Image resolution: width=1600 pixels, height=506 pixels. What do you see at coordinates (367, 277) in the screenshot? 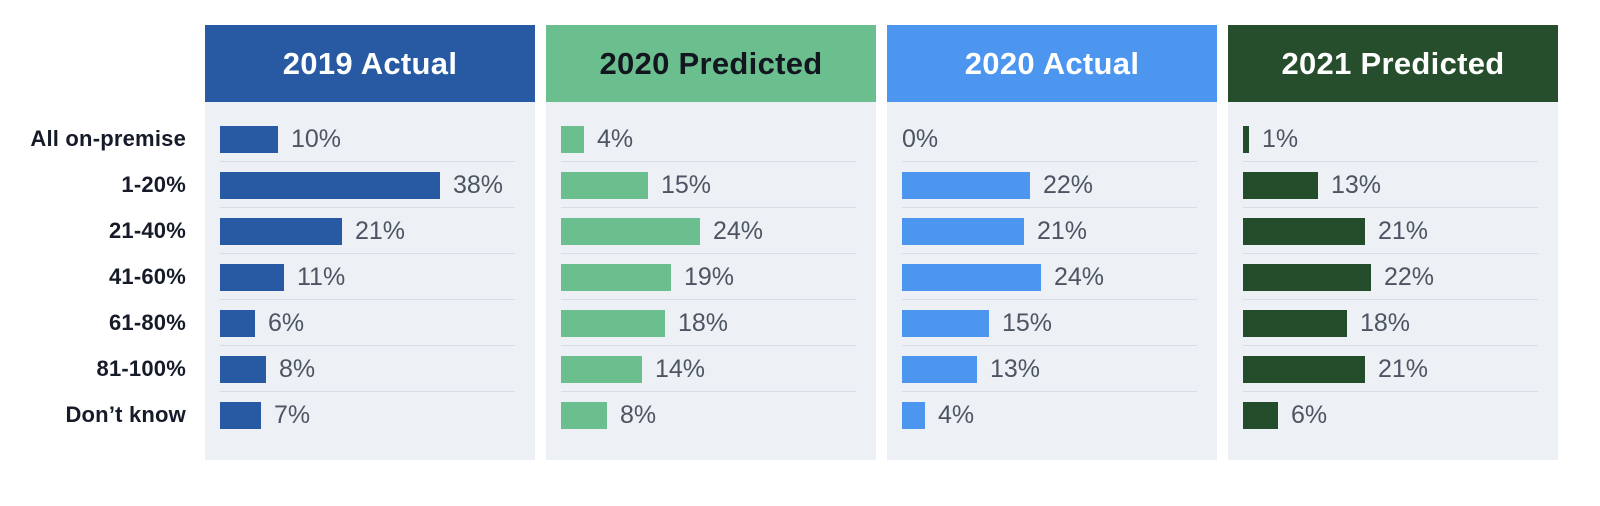
I see `bar-row: 11%` at bounding box center [367, 277].